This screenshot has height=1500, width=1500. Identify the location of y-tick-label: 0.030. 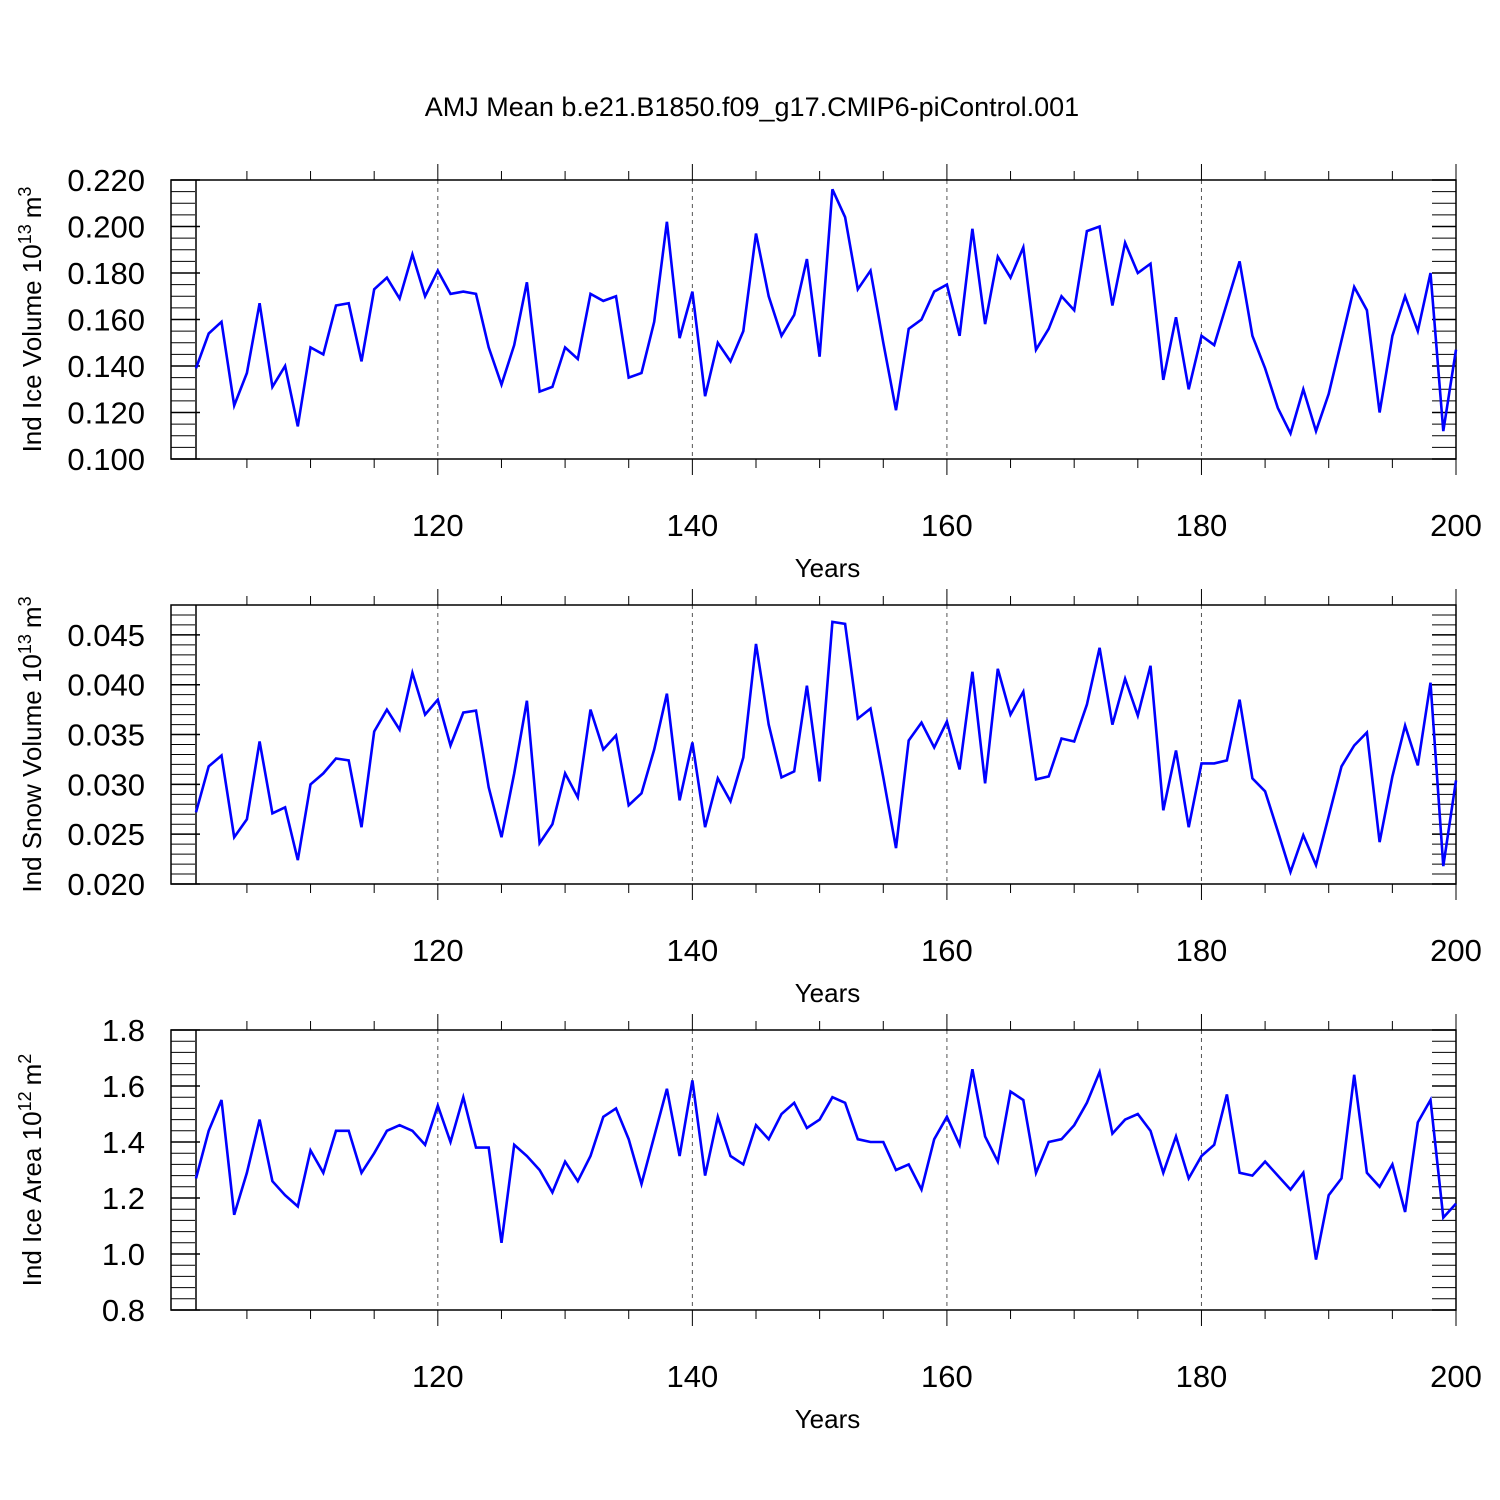
(106, 784).